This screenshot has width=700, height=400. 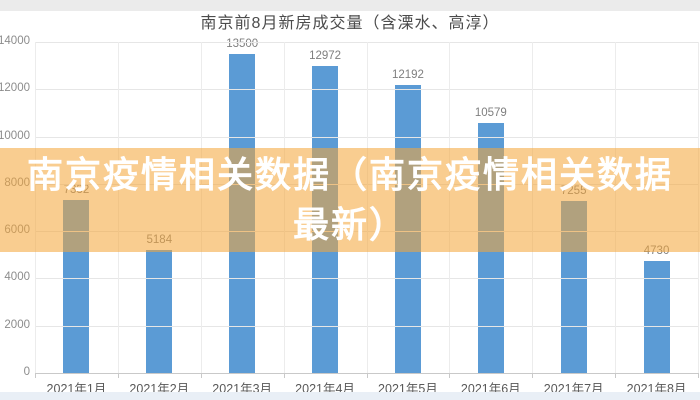 What do you see at coordinates (350, 396) in the screenshot?
I see `bottom-strip` at bounding box center [350, 396].